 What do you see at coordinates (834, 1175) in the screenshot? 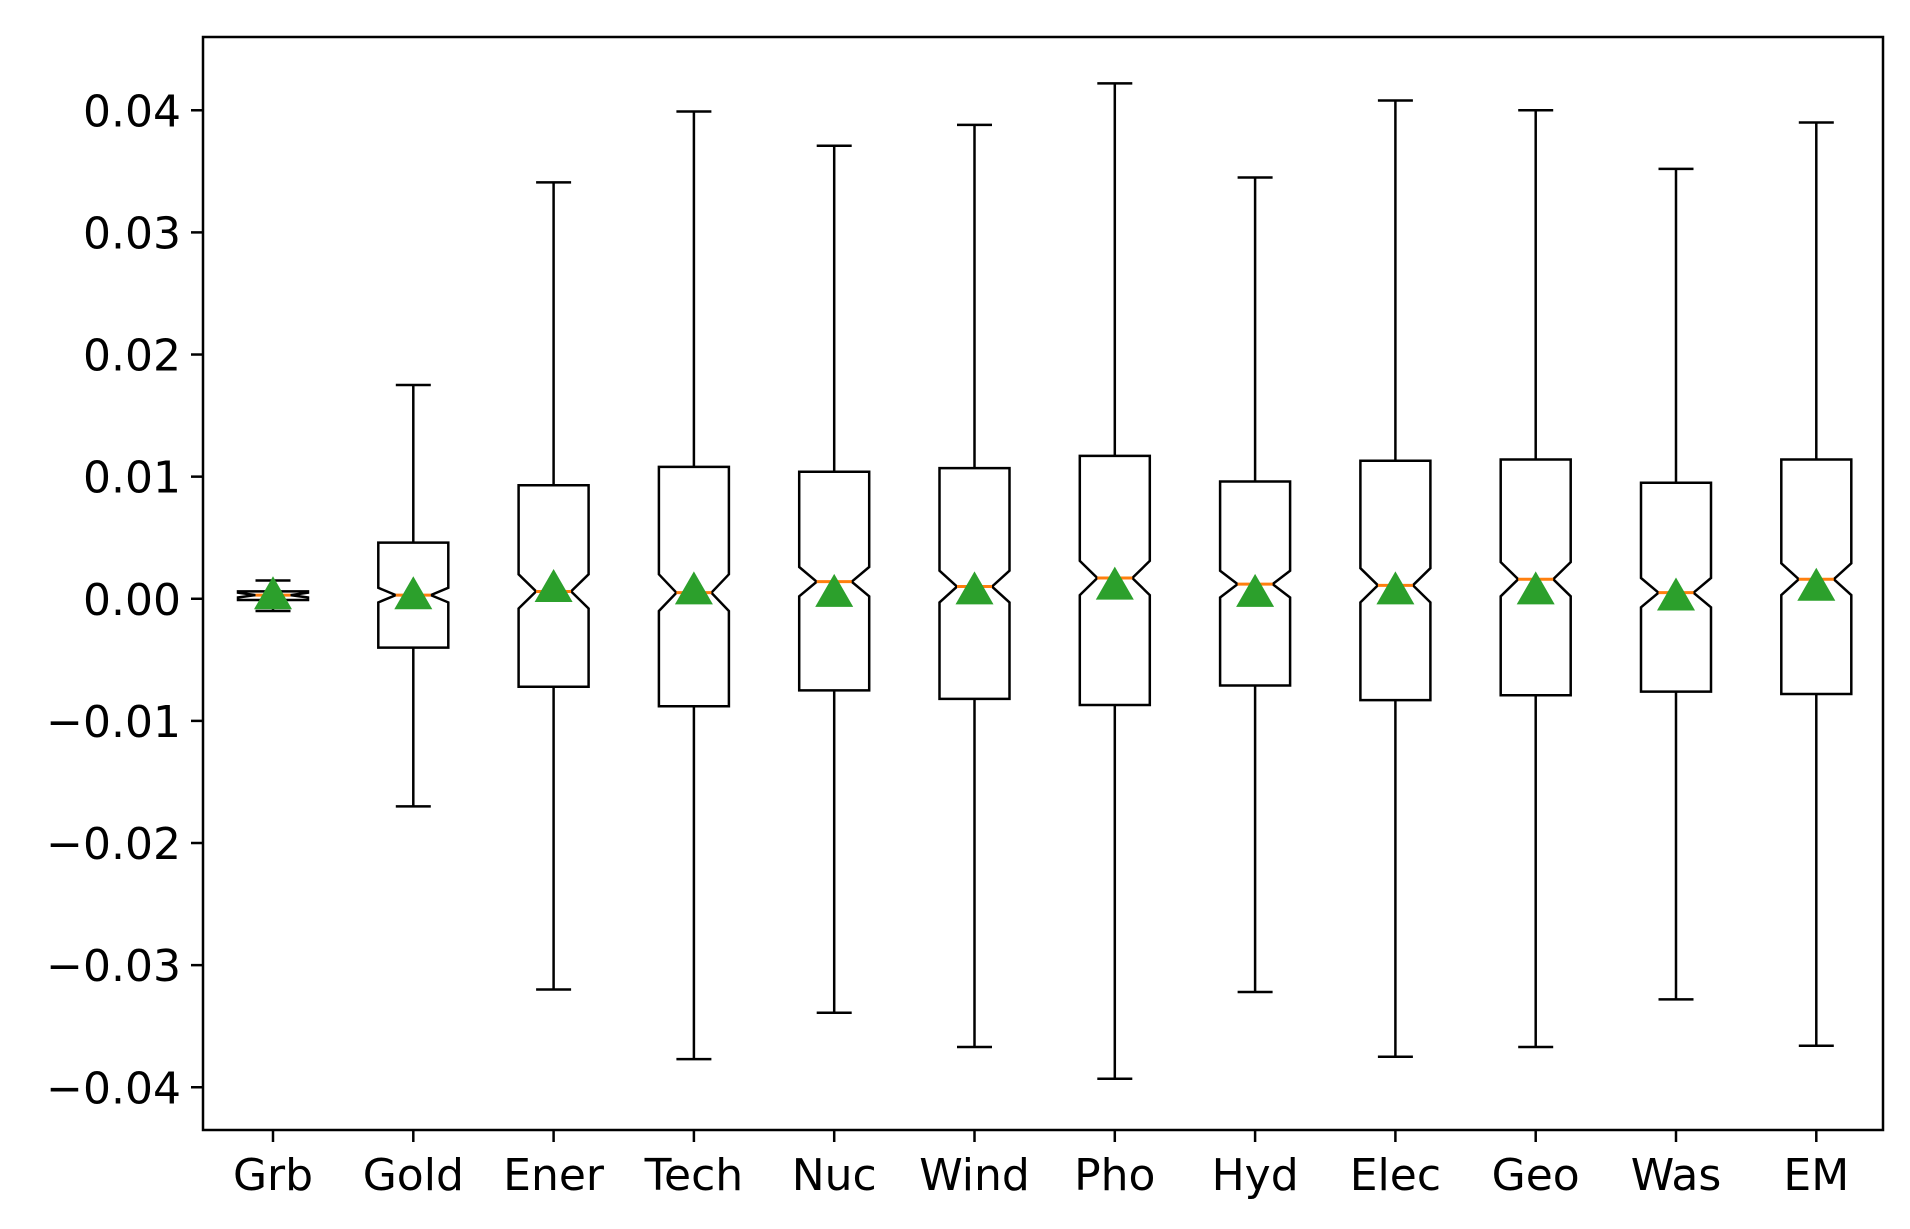
I see `x-tick-label: Nuc` at bounding box center [834, 1175].